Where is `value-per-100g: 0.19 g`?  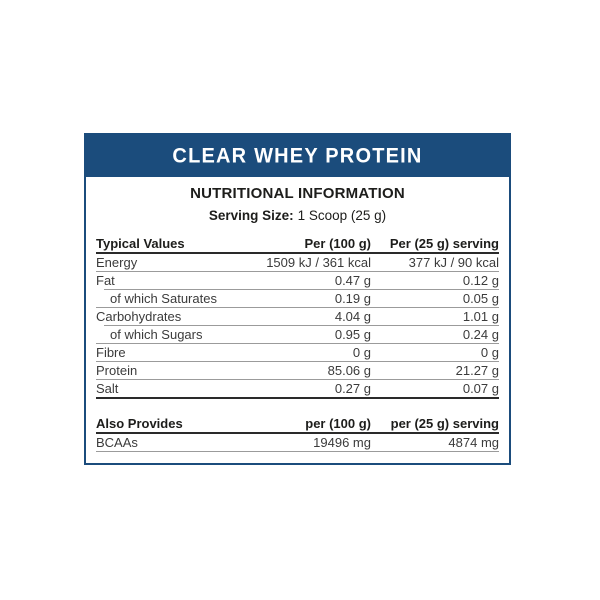 value-per-100g: 0.19 g is located at coordinates (352, 298).